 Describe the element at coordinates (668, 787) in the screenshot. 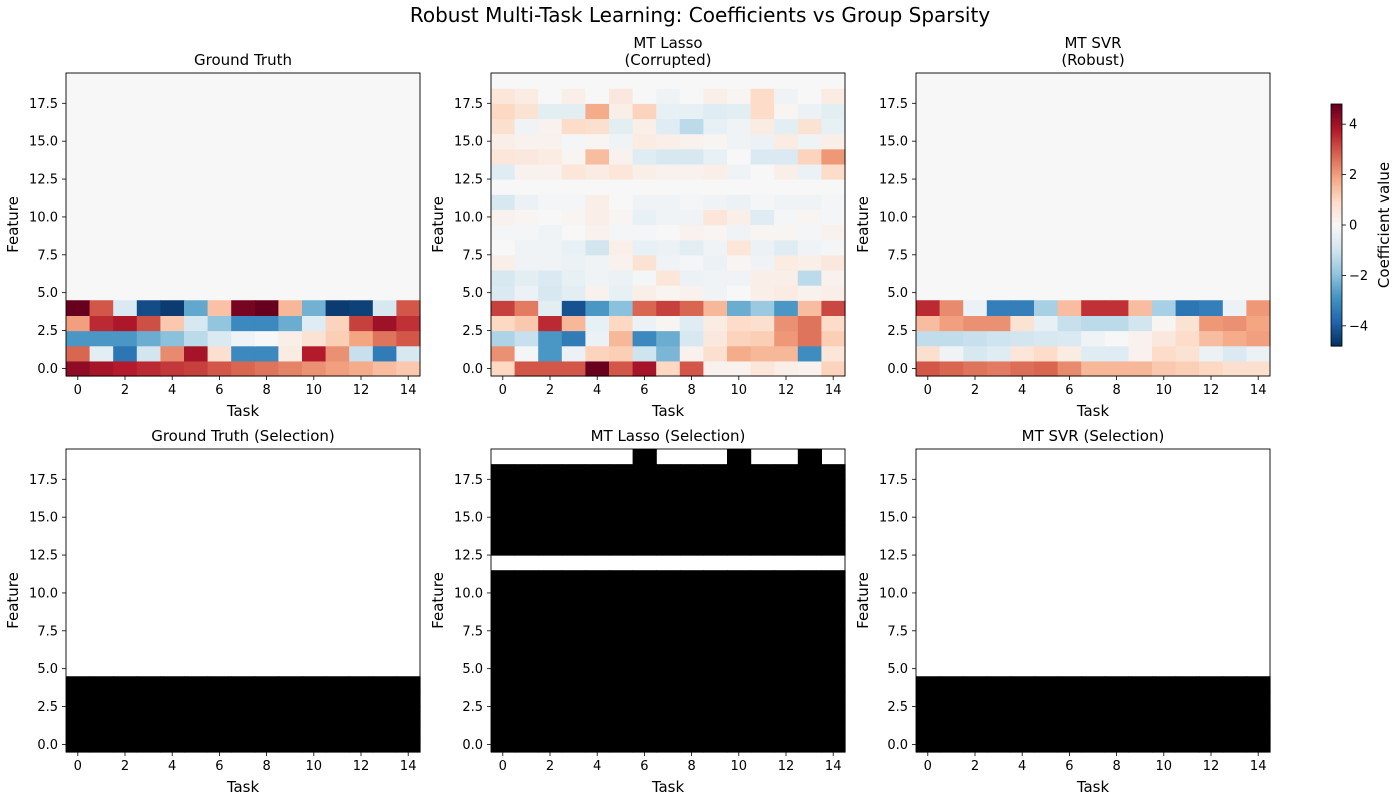

I see `x-axis-label: Task` at that location.